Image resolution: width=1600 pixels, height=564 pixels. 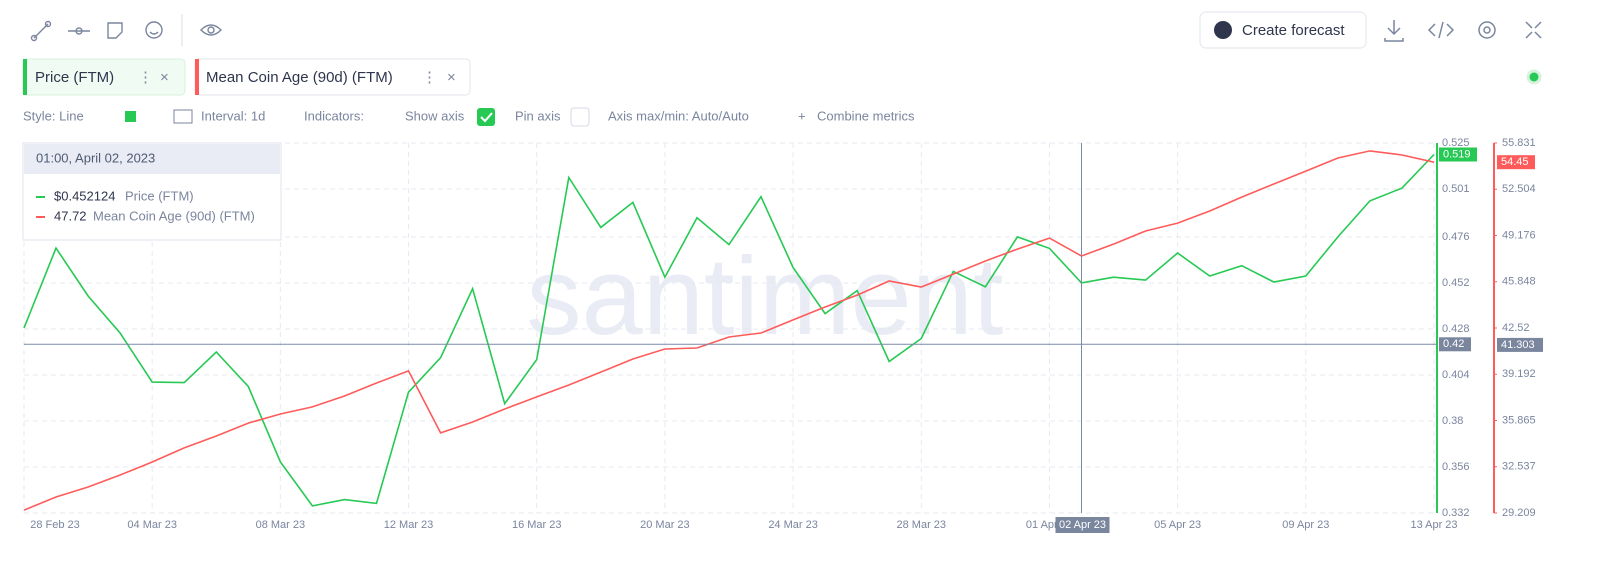 What do you see at coordinates (1456, 143) in the screenshot?
I see `y-tick-label: 0.525` at bounding box center [1456, 143].